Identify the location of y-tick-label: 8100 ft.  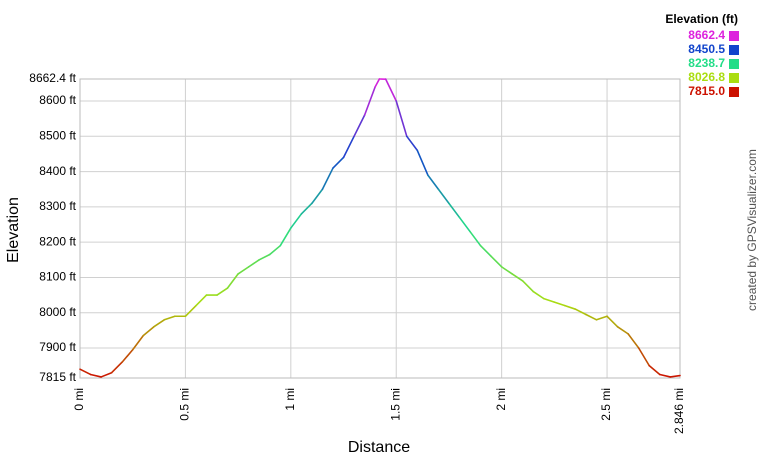
(57, 277).